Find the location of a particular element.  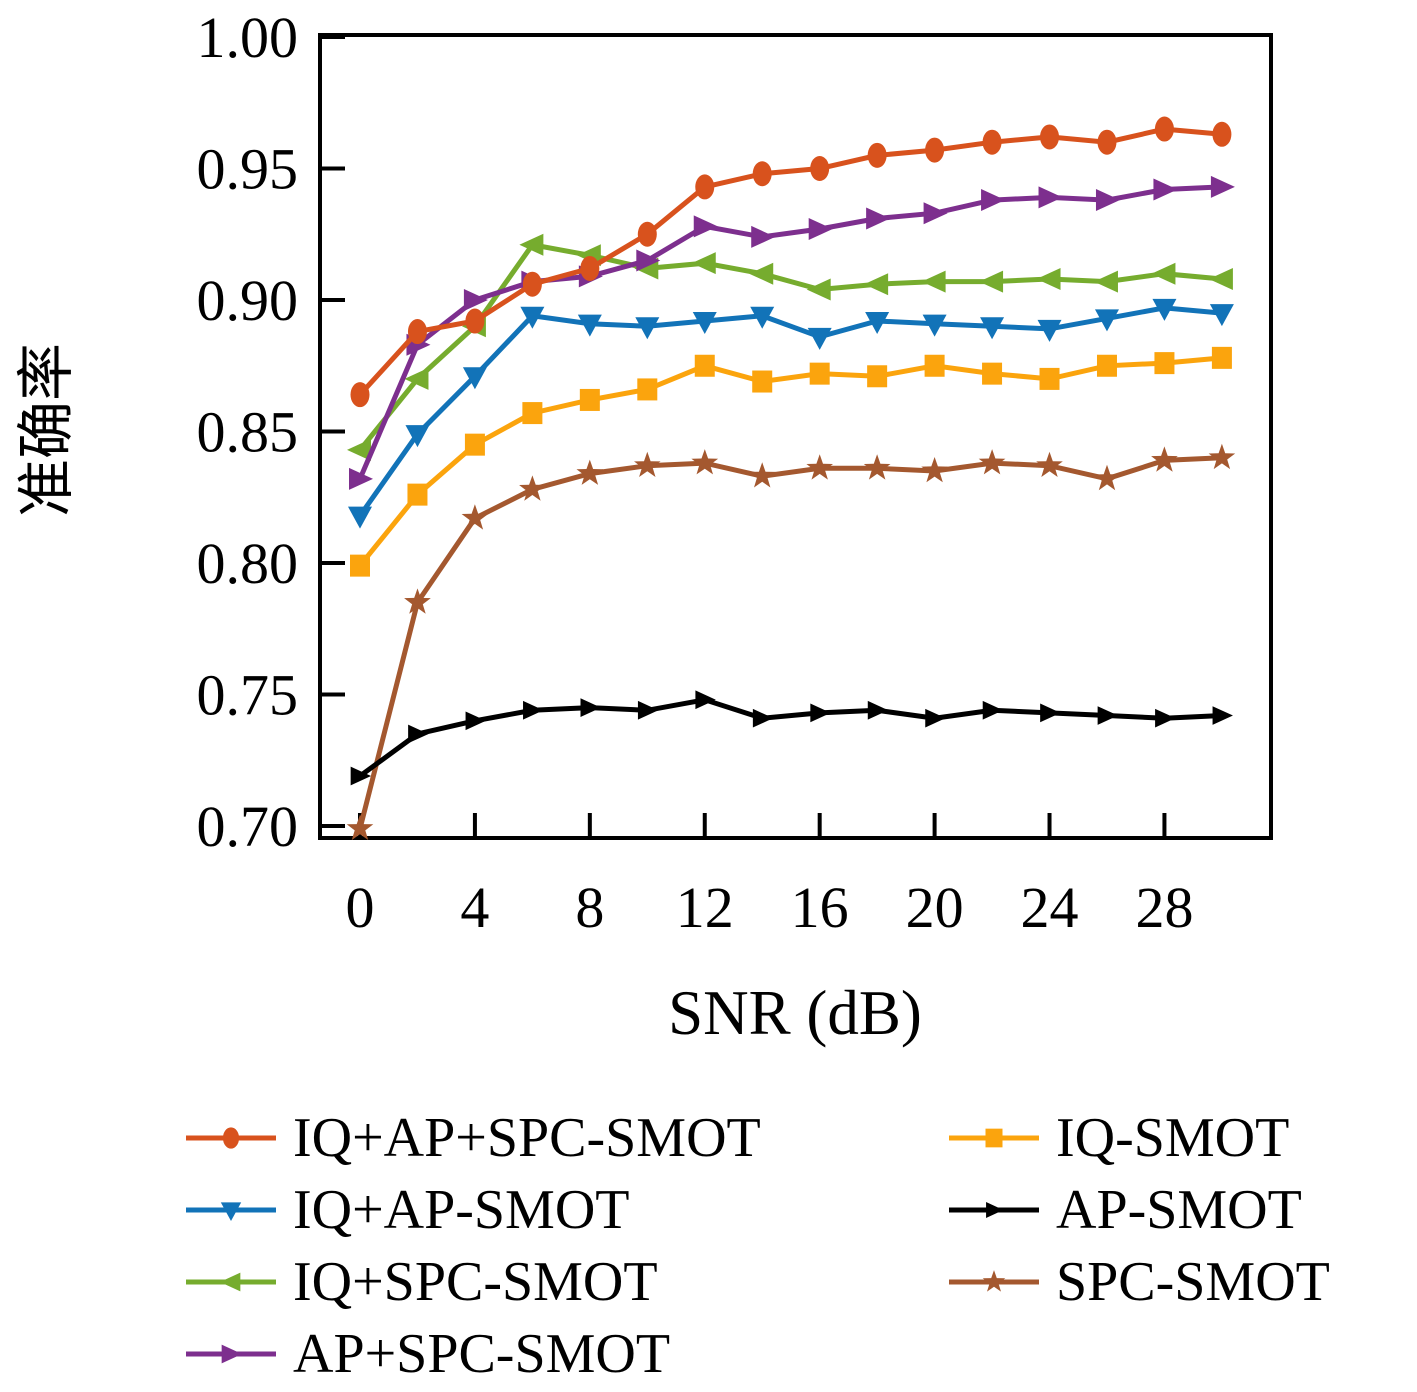

series-iq-ap-smot is located at coordinates (791, 413).